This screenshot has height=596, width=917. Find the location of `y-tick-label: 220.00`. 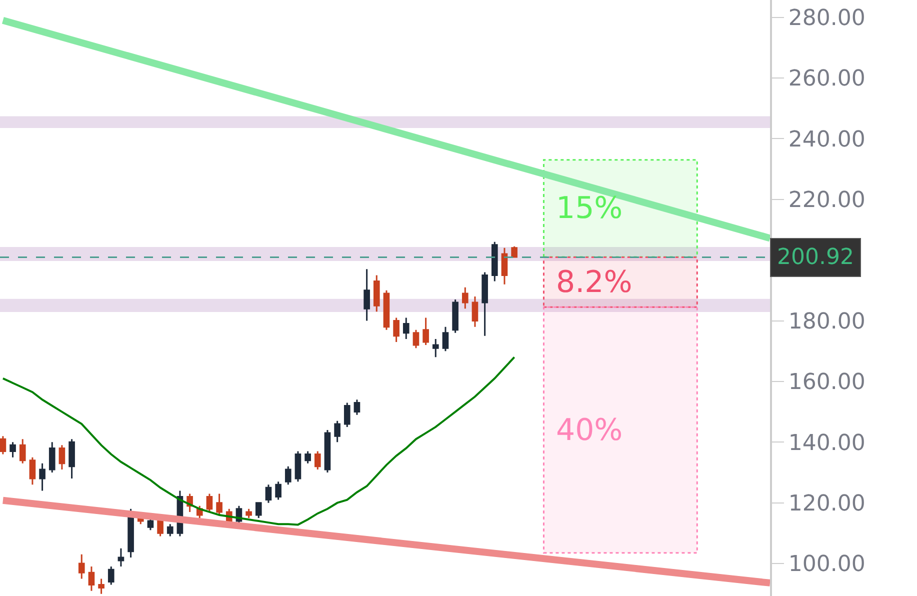

y-tick-label: 220.00 is located at coordinates (827, 201).